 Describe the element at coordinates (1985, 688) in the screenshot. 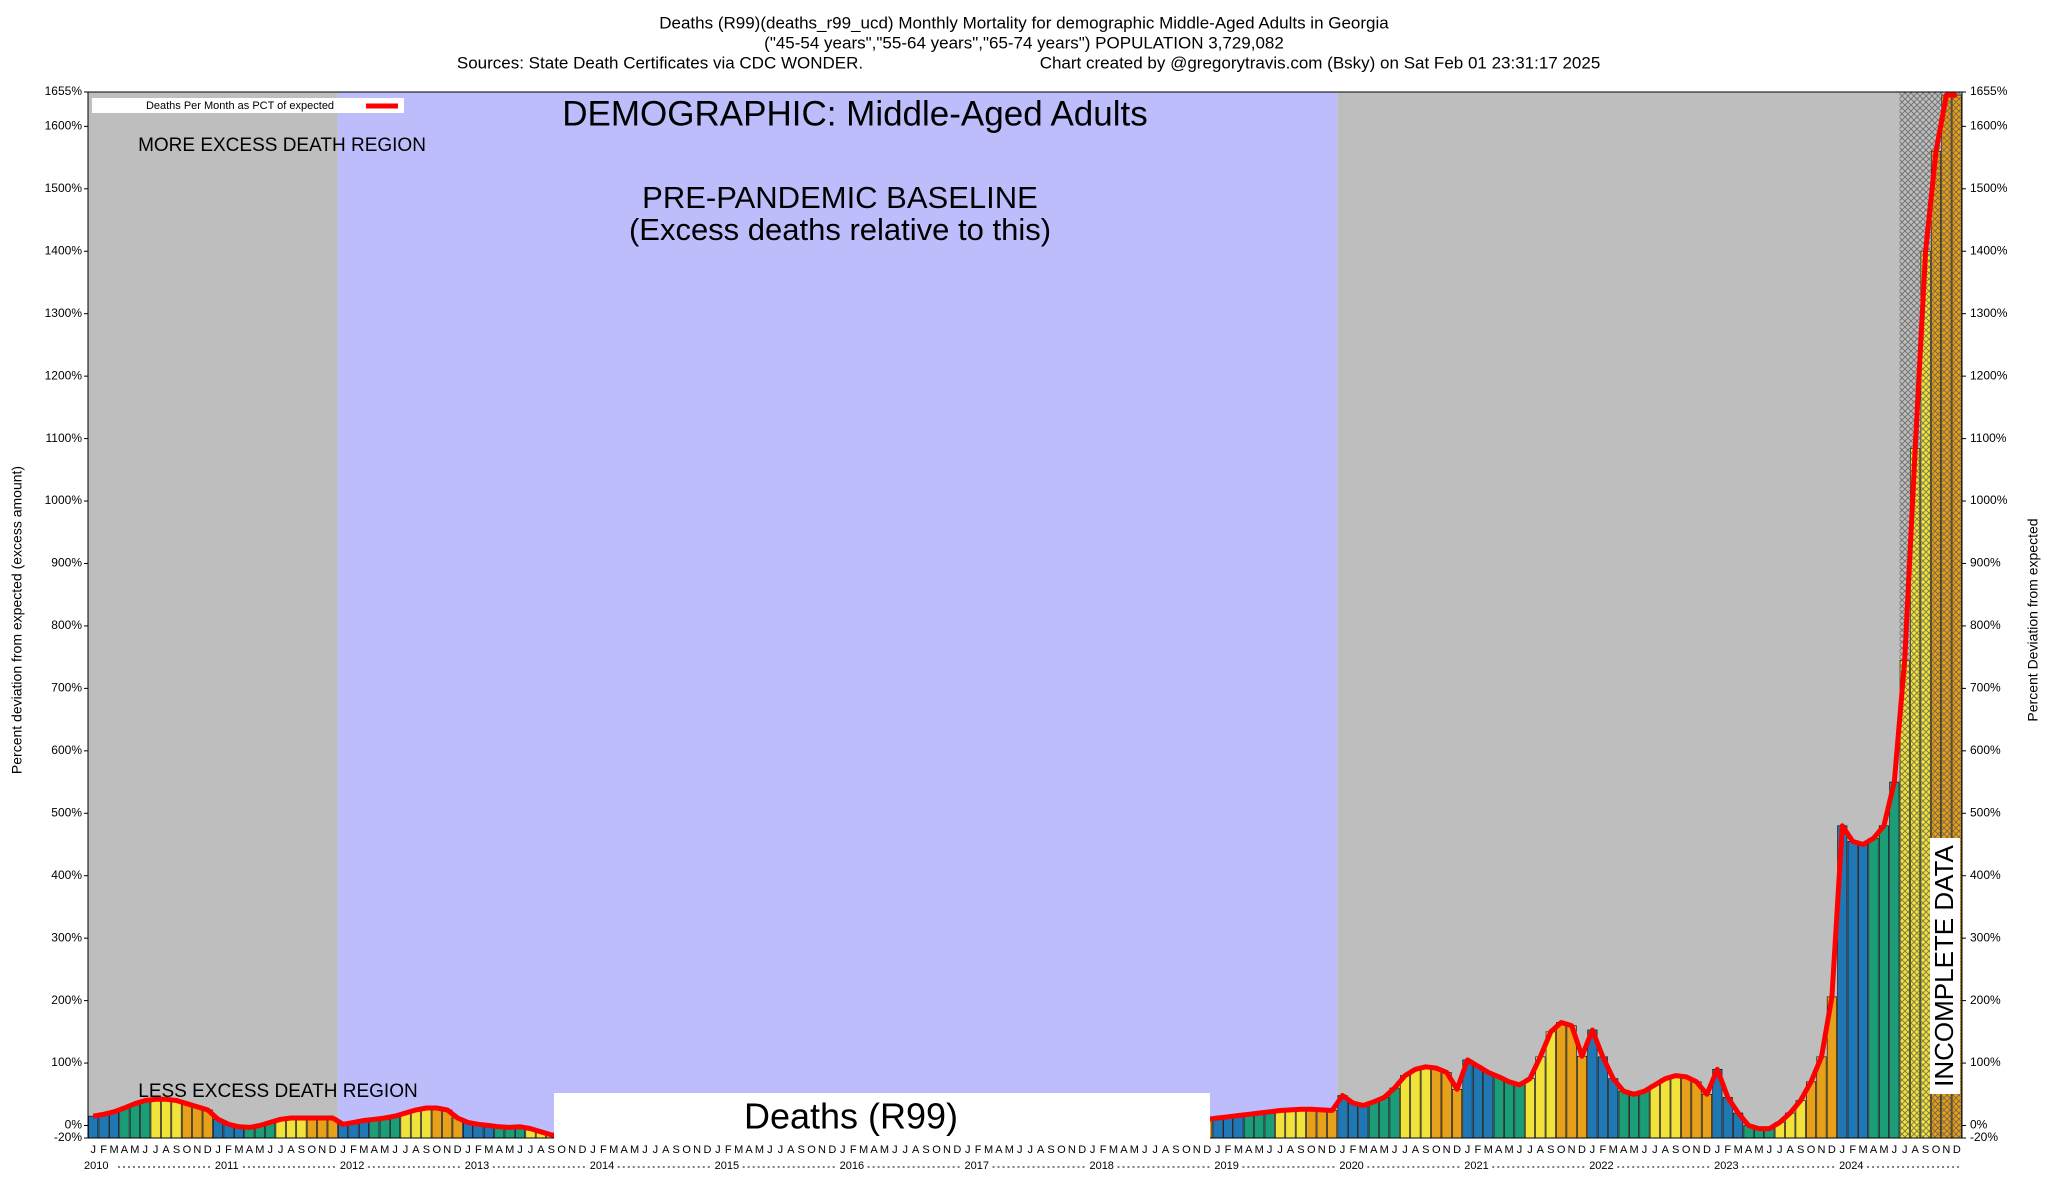

I see `y2-tick-label: 700%` at that location.